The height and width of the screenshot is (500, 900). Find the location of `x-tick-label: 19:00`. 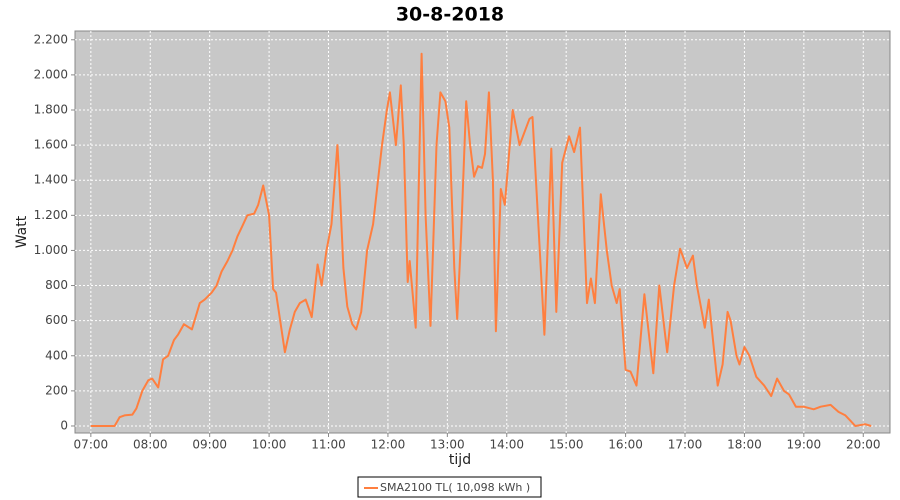

x-tick-label: 19:00 is located at coordinates (804, 445).